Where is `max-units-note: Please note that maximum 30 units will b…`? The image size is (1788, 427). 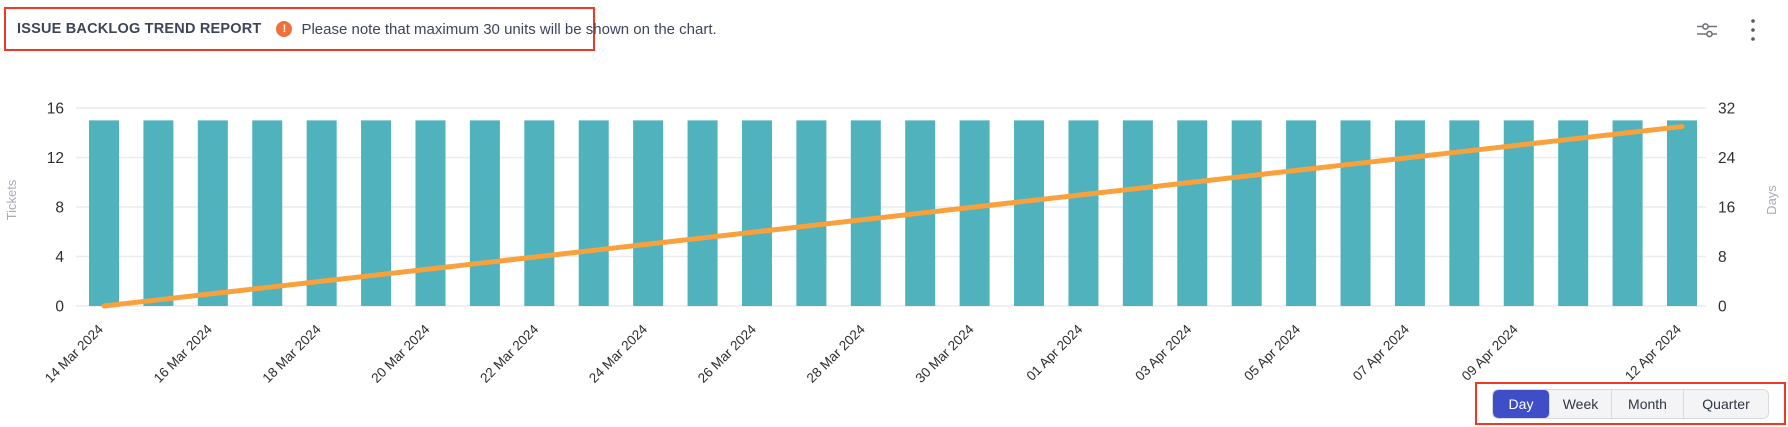 max-units-note: Please note that maximum 30 units will b… is located at coordinates (509, 29).